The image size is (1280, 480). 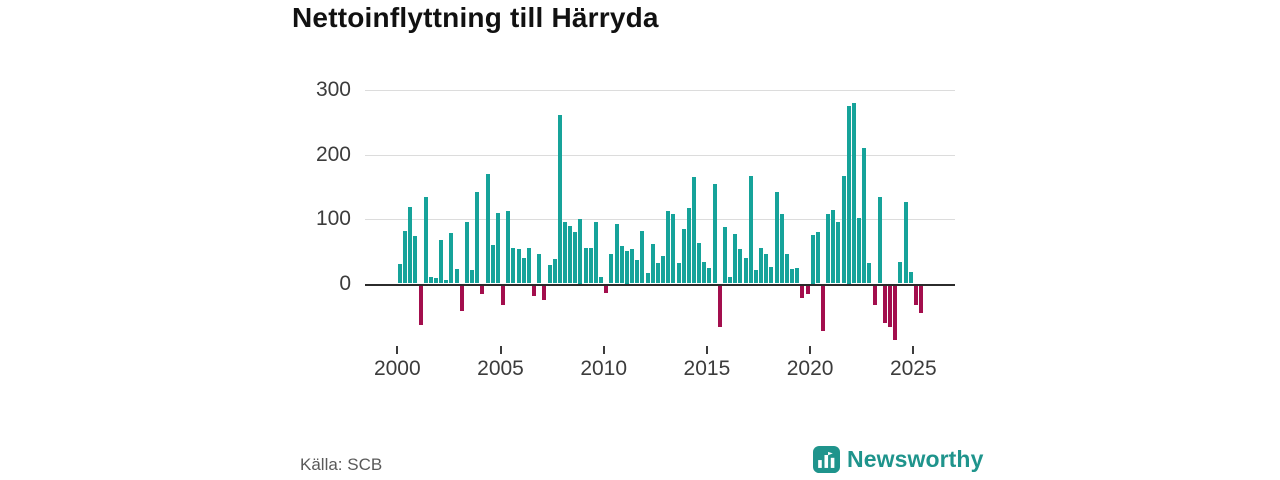 I want to click on bar-2003Q1, so click(x=461, y=298).